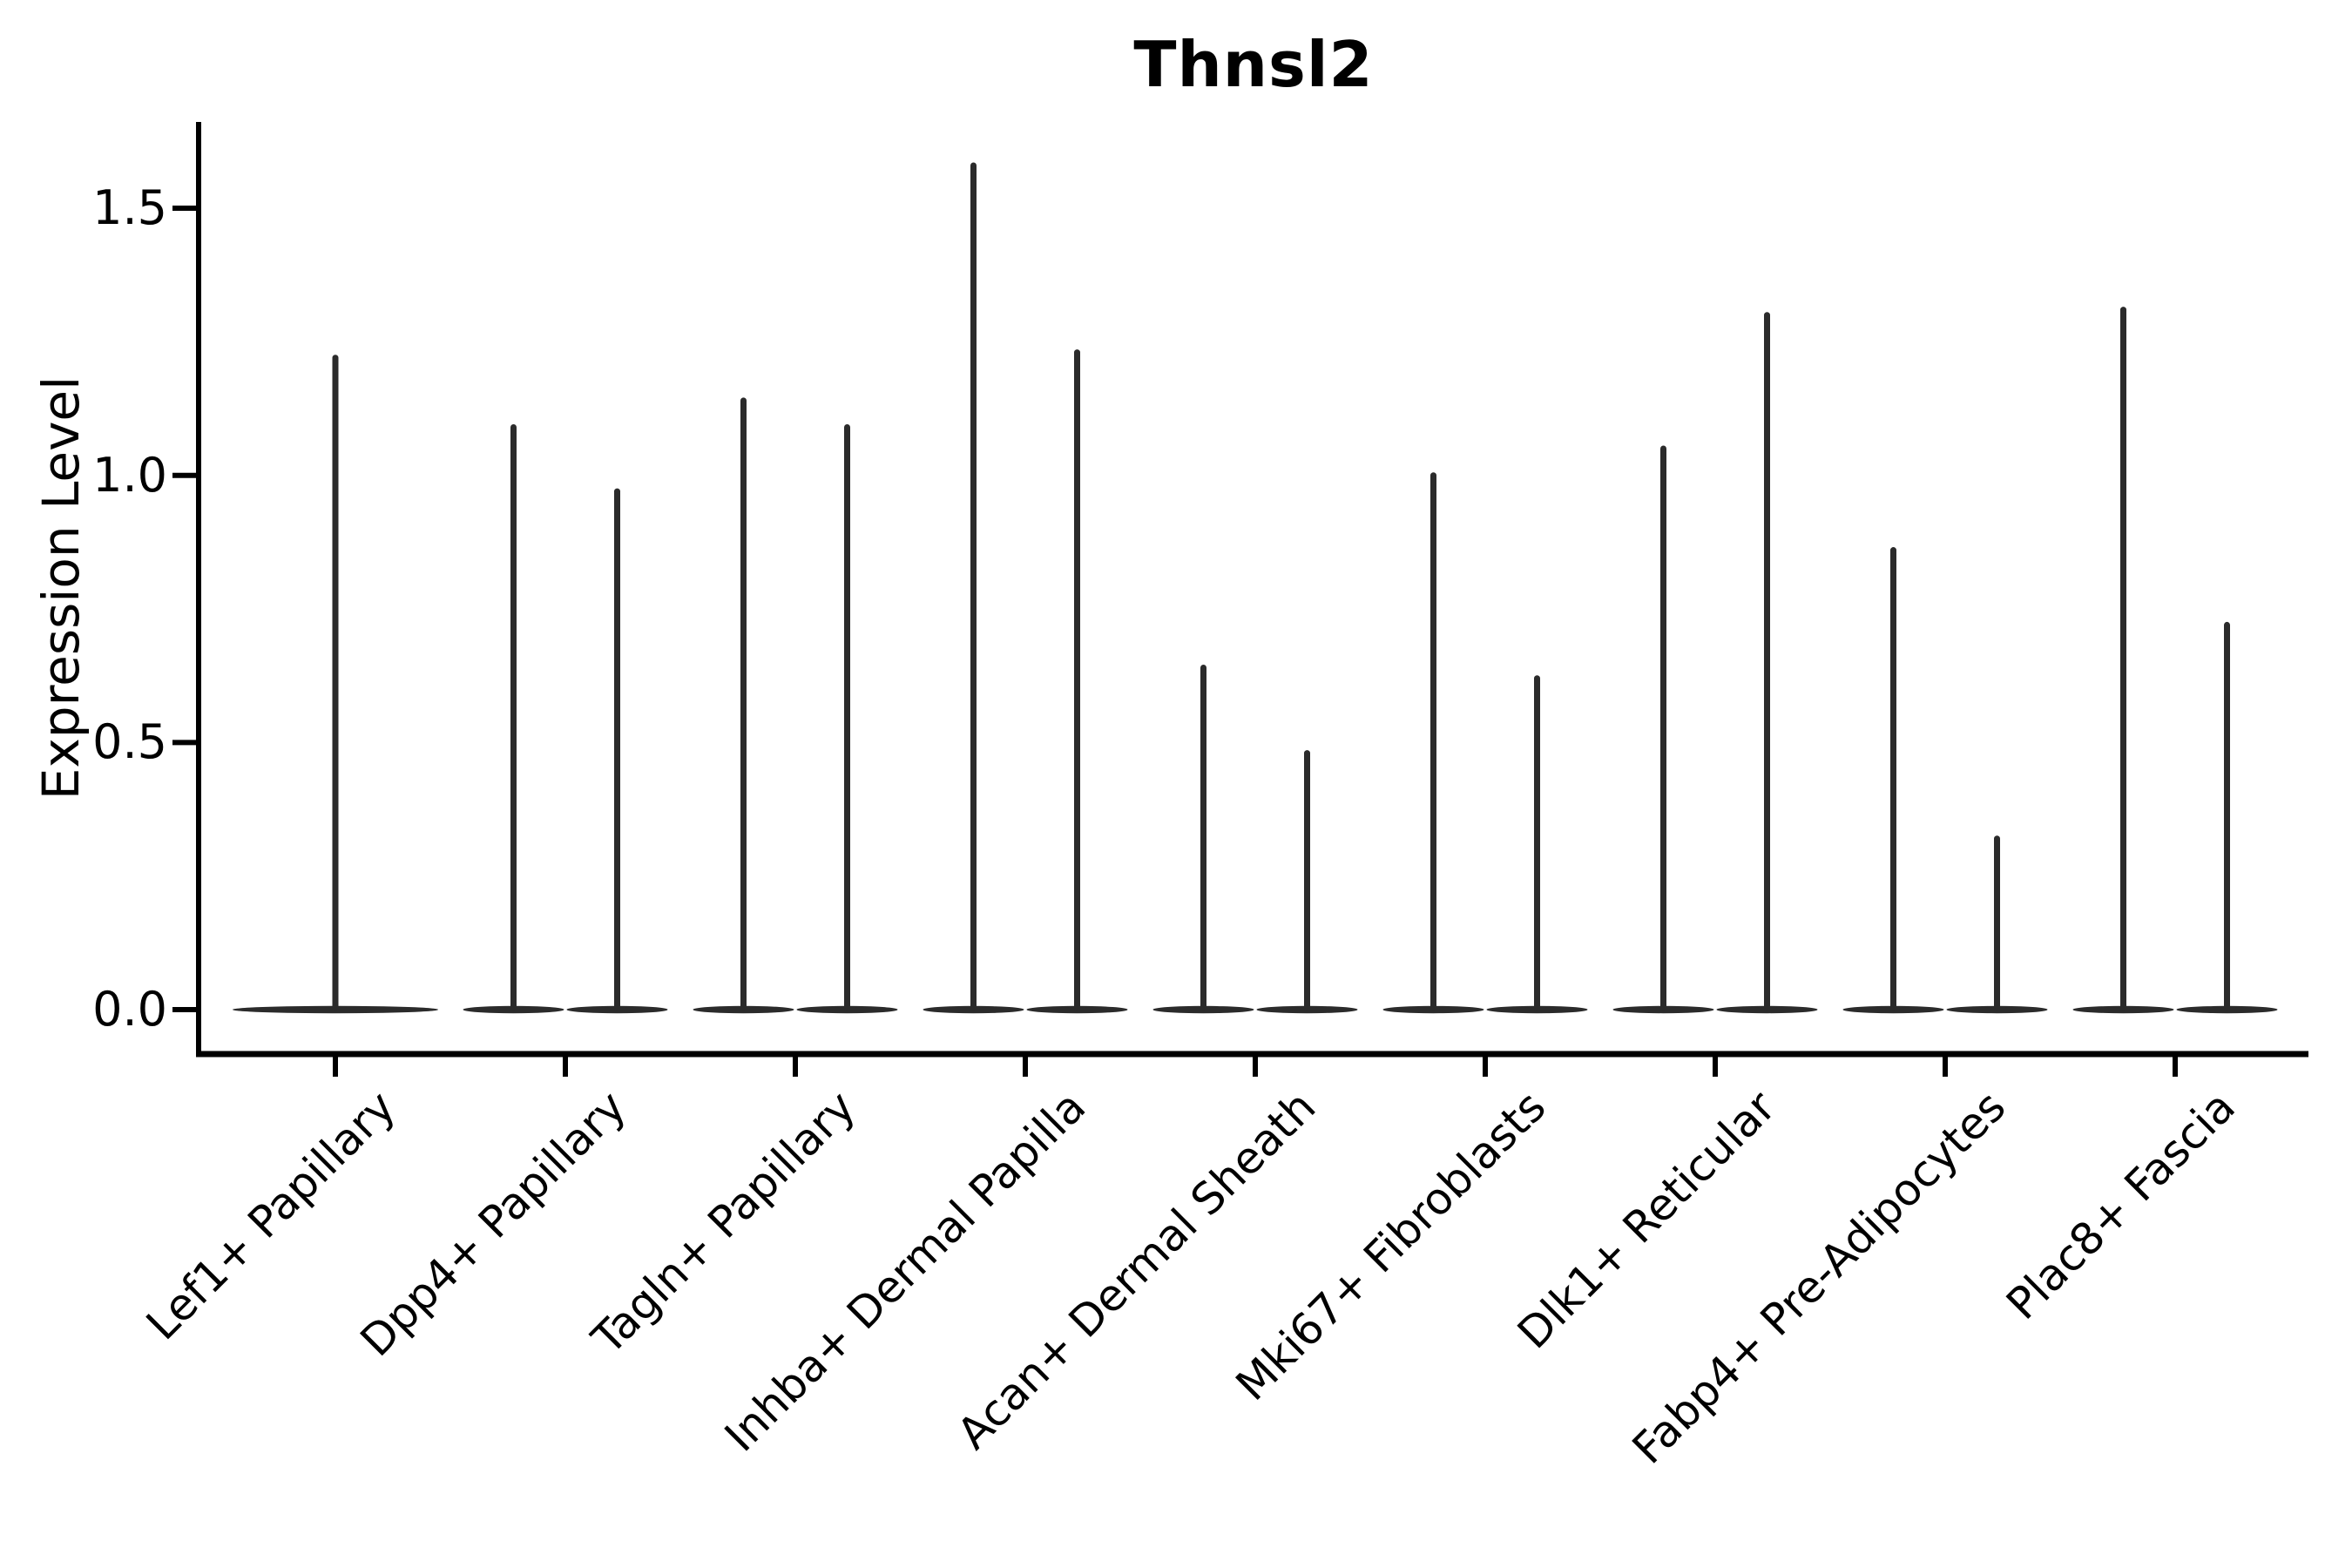 This screenshot has width=2352, height=1568. Describe the element at coordinates (1253, 64) in the screenshot. I see `chart-title: Thnsl2` at that location.